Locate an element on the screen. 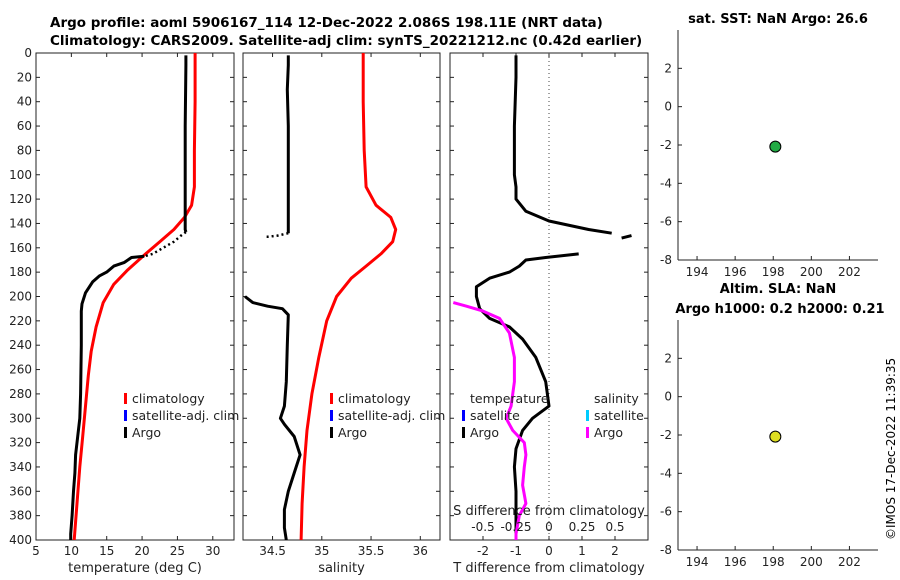  x-tick-label: 30 is located at coordinates (212, 551).